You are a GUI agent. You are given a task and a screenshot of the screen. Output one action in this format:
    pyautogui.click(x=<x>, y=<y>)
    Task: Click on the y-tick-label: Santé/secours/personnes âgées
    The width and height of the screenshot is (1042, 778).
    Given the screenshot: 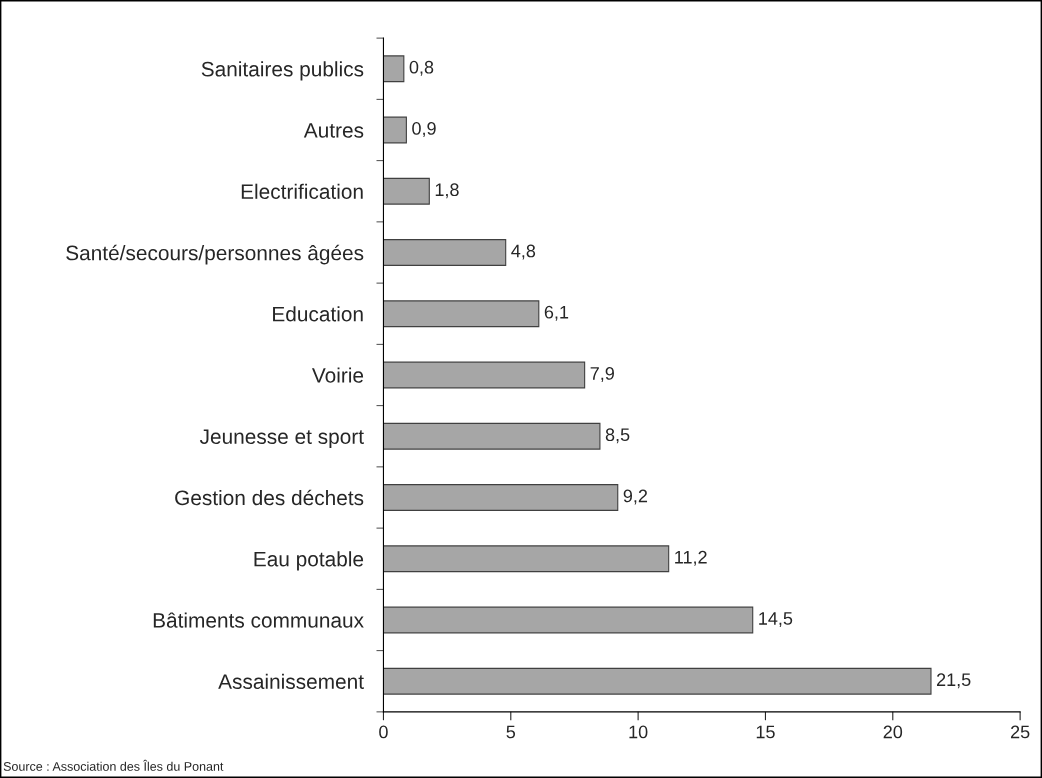 What is the action you would take?
    pyautogui.click(x=215, y=254)
    